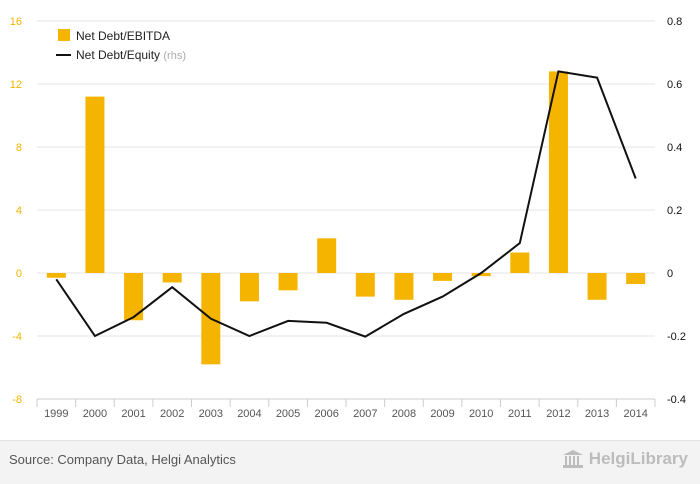 The image size is (700, 484). I want to click on y-left-tick-label: 0, so click(19, 274).